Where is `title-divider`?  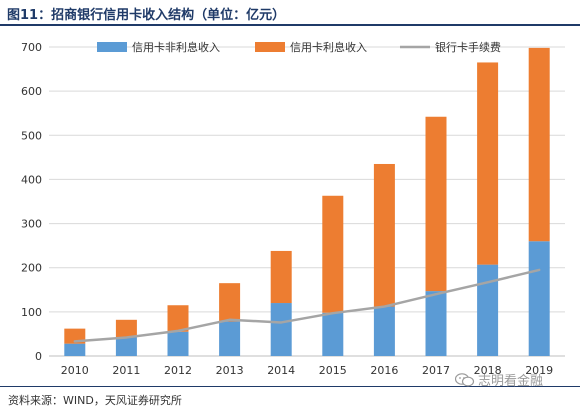 title-divider is located at coordinates (290, 25).